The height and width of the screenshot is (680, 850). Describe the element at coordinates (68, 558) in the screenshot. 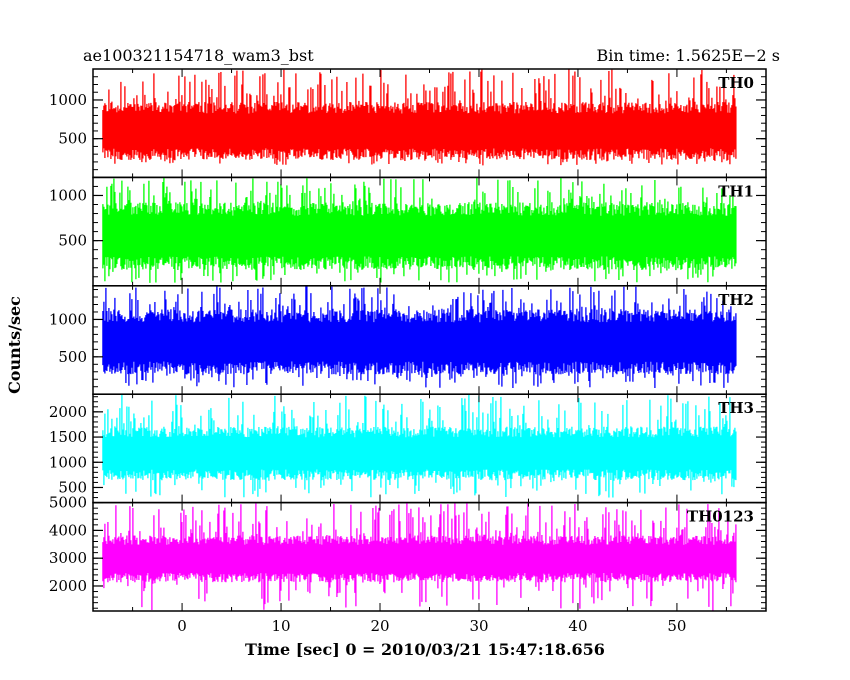

I see `y-tick-label: 3000` at that location.